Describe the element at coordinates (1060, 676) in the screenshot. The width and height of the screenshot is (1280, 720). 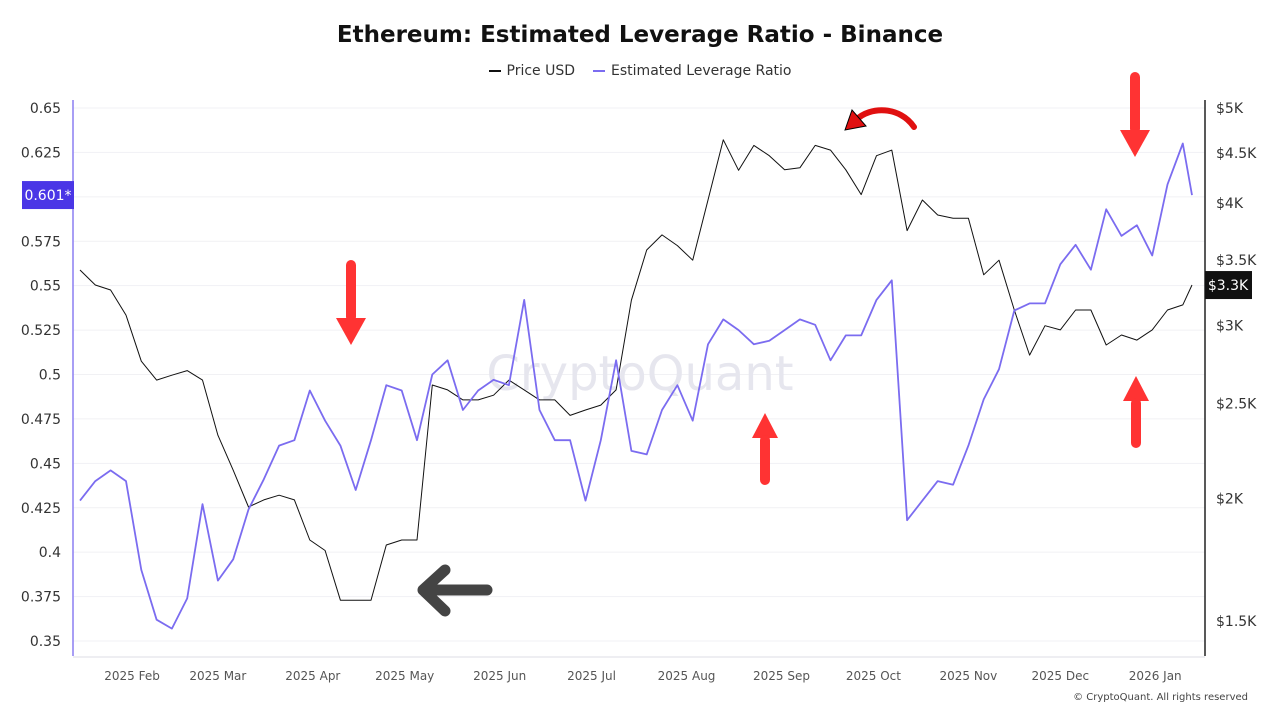
I see `x-tick-label: 2025 Dec` at that location.